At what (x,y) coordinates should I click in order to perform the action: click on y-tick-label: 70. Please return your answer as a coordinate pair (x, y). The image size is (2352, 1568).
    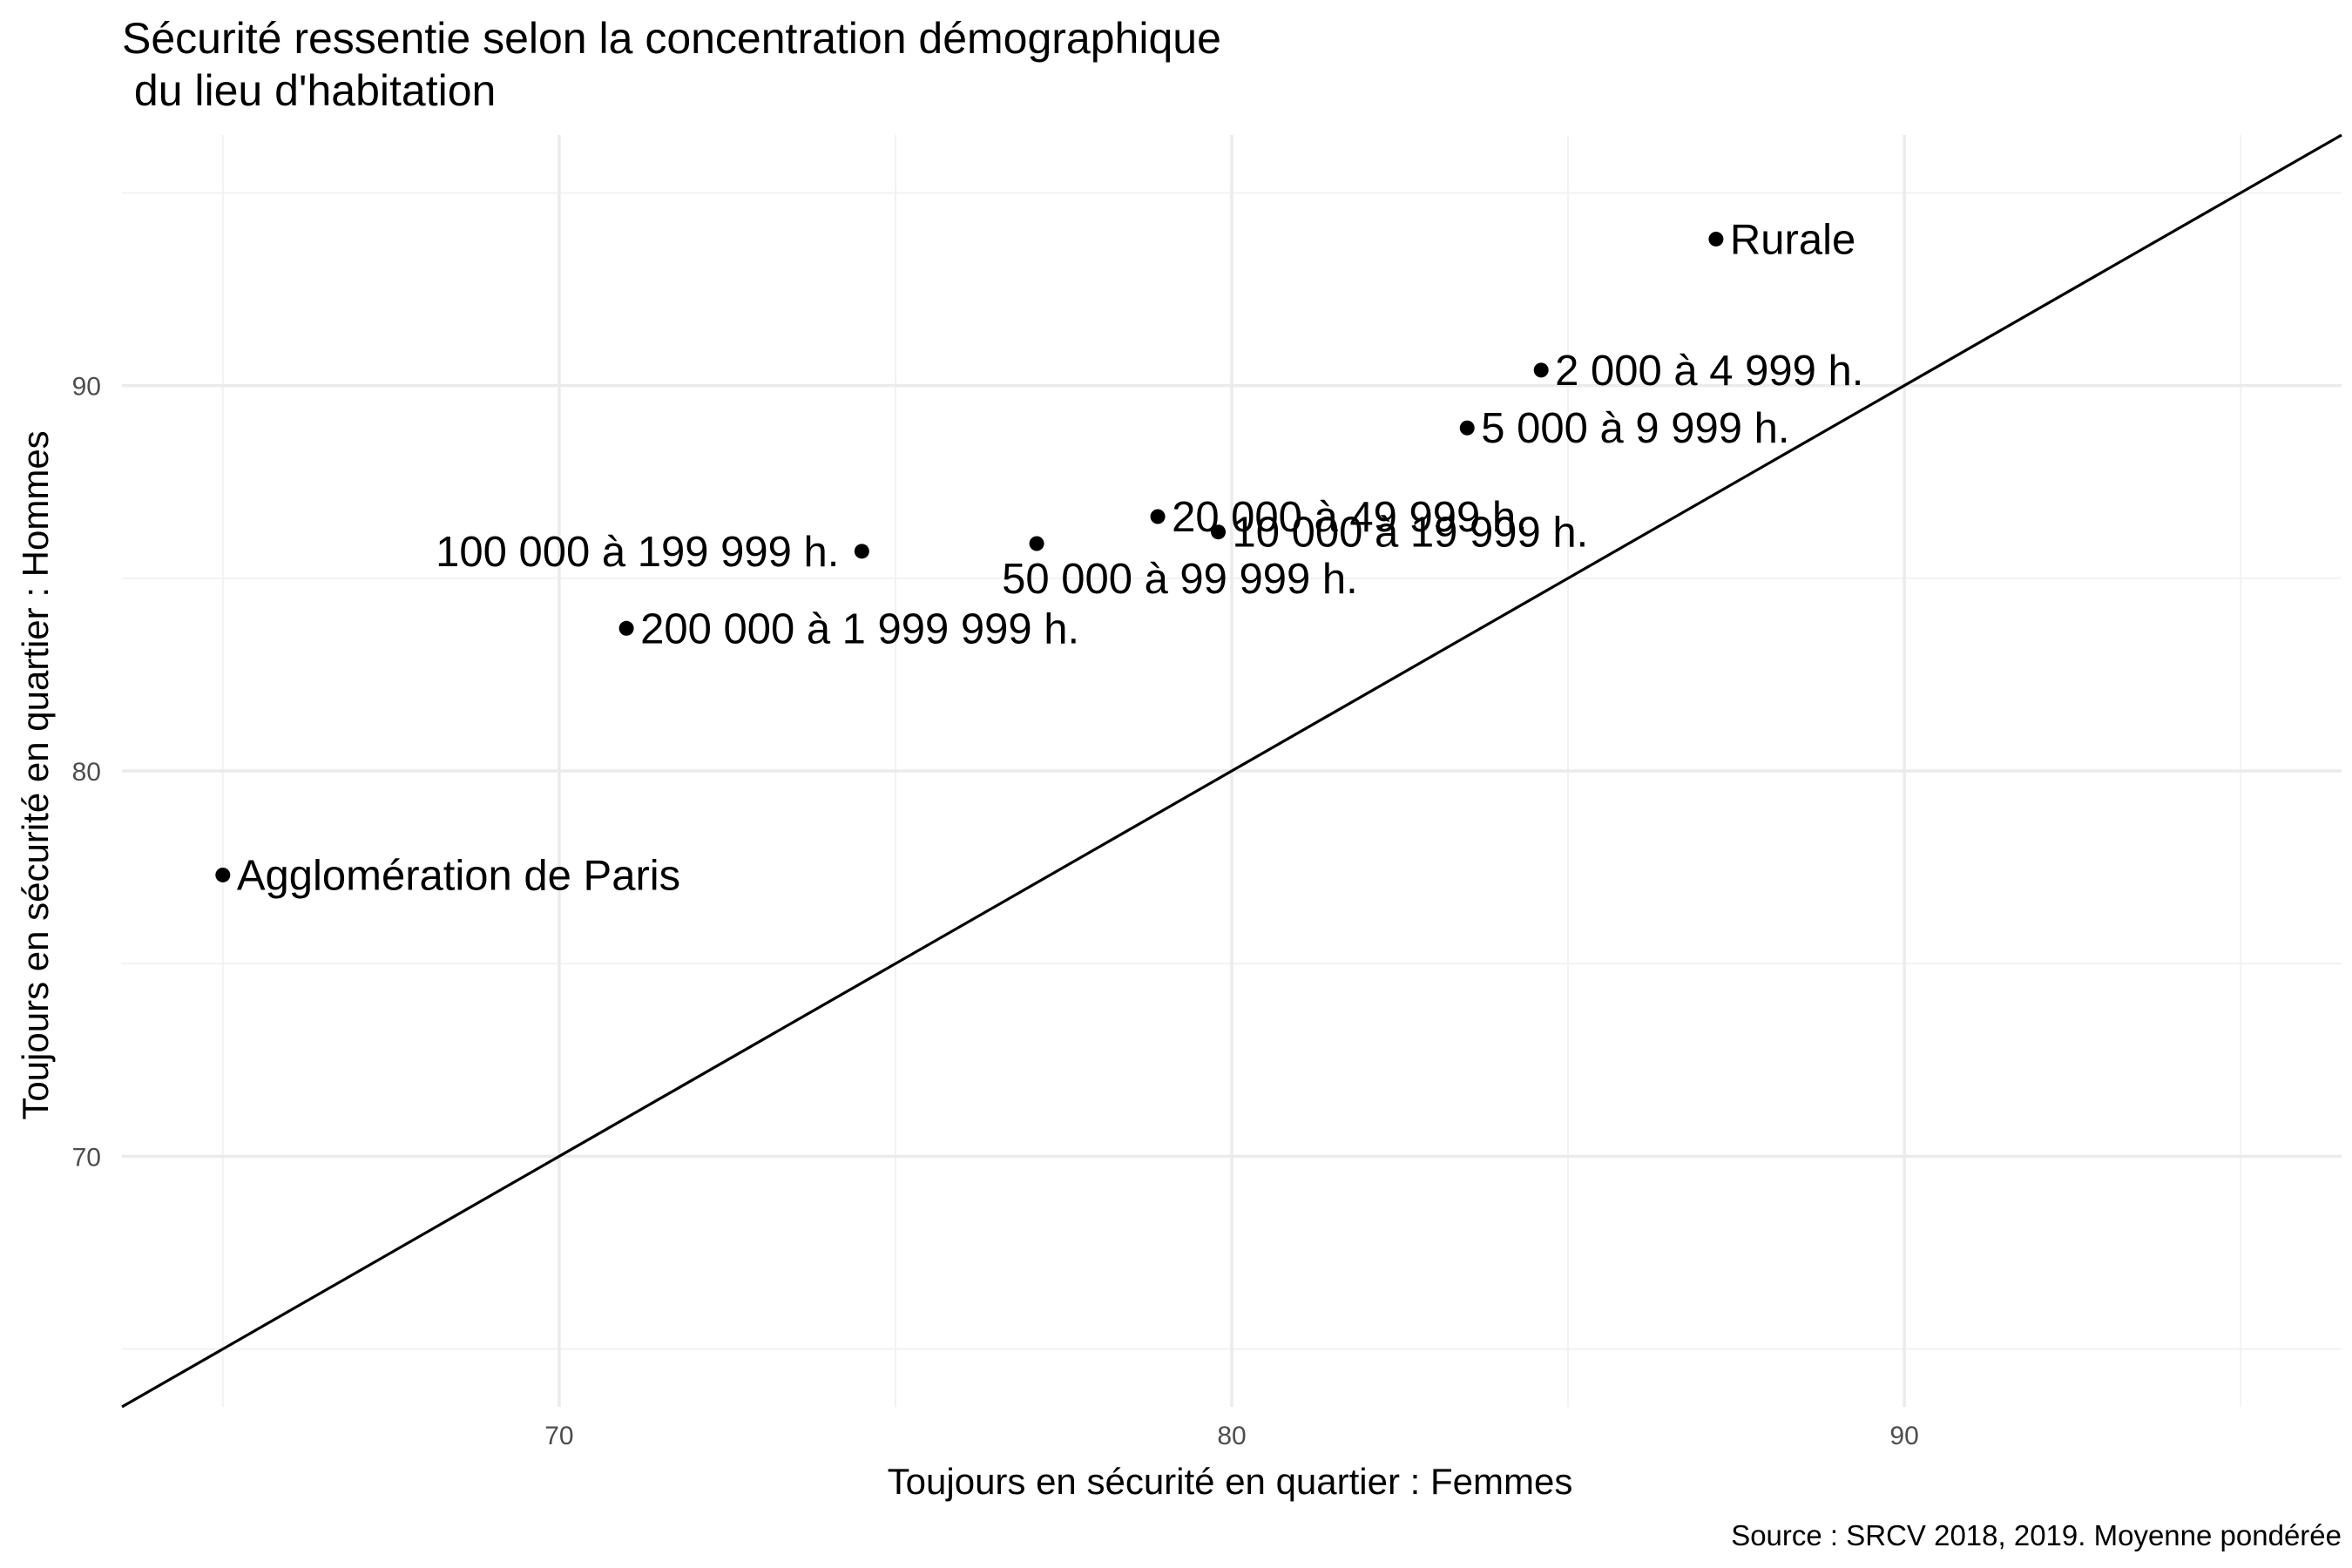
    Looking at the image, I should click on (86, 1157).